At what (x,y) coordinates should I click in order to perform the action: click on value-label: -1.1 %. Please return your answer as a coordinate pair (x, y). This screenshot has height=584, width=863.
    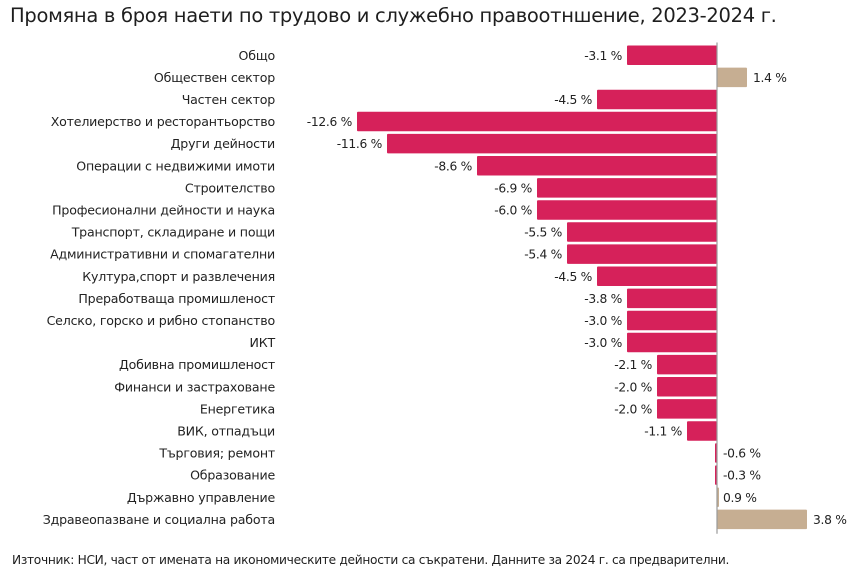
    Looking at the image, I should click on (663, 431).